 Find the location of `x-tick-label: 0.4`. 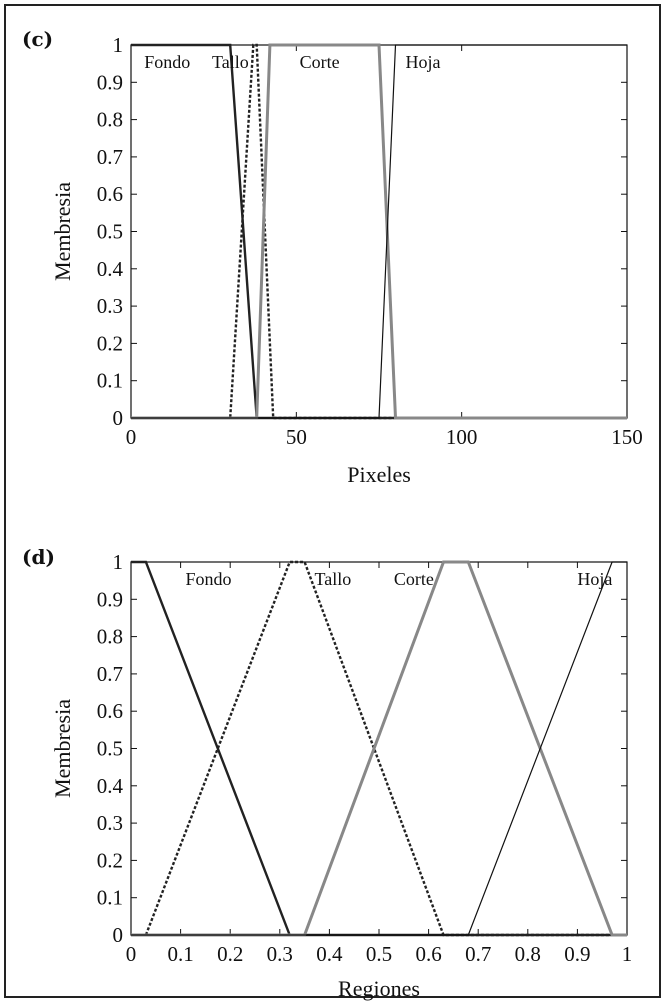

x-tick-label: 0.4 is located at coordinates (329, 954).